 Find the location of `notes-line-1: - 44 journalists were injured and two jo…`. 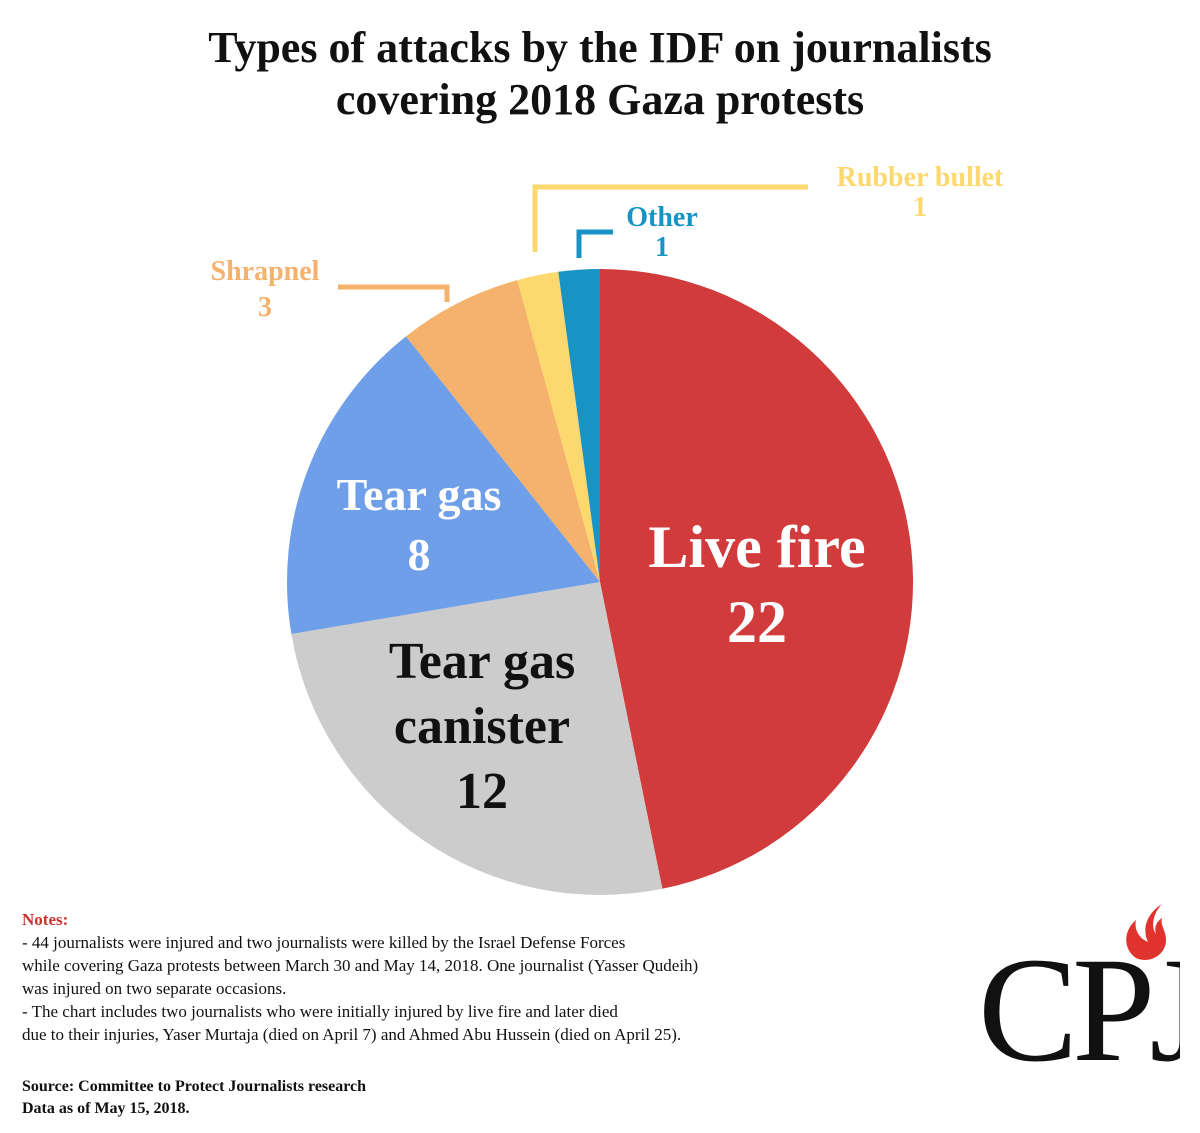

notes-line-1: - 44 journalists were injured and two jo… is located at coordinates (324, 942).